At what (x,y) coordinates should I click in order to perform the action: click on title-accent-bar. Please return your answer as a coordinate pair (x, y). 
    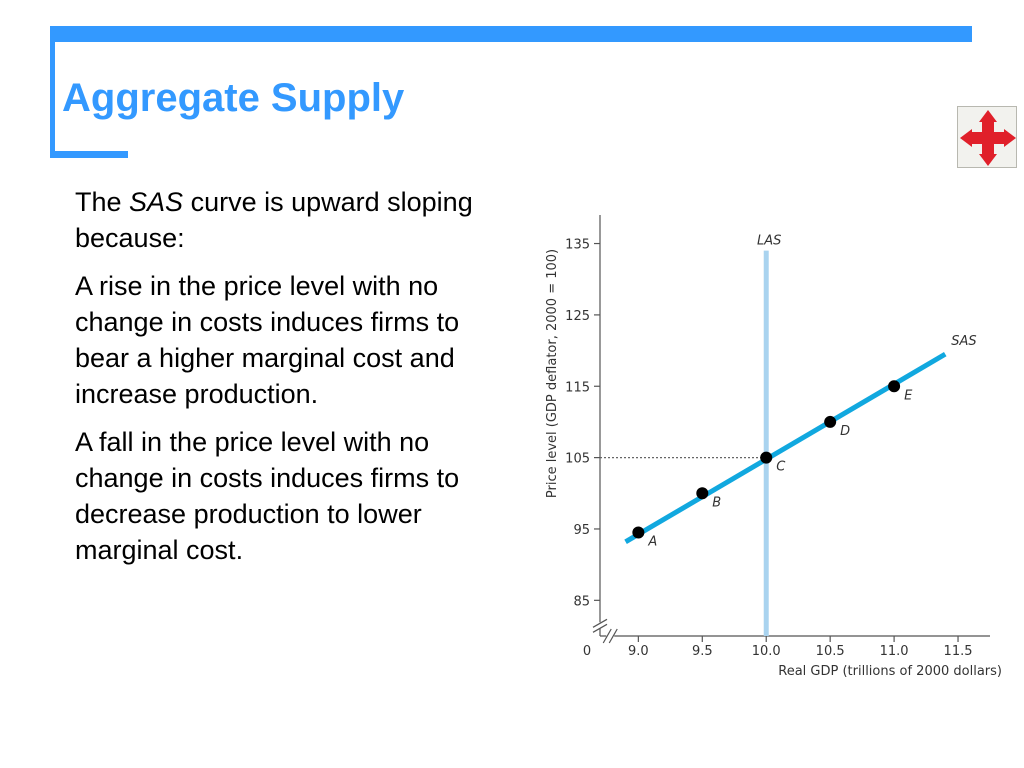
    Looking at the image, I should click on (511, 34).